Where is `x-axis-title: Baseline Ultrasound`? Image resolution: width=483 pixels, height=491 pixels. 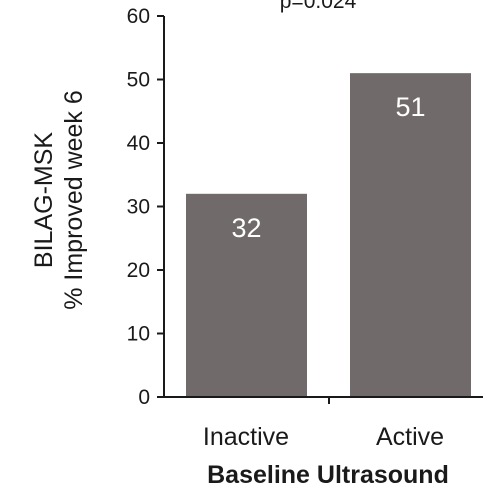
x-axis-title: Baseline Ultrasound is located at coordinates (328, 475).